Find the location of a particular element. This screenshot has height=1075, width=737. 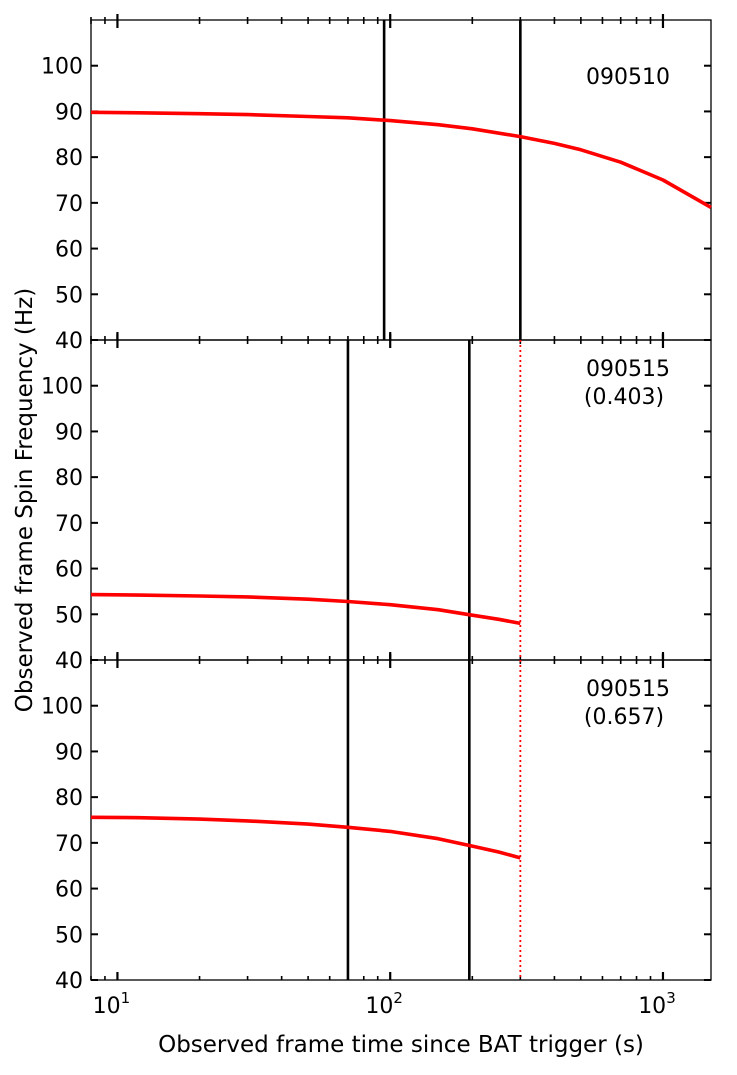

annotation-line: 090510 is located at coordinates (628, 77).